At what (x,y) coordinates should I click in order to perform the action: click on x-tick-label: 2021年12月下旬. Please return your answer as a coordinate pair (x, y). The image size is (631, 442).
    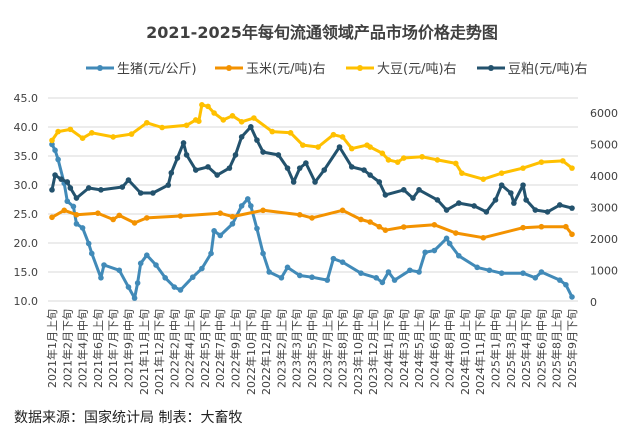
    Looking at the image, I should click on (159, 352).